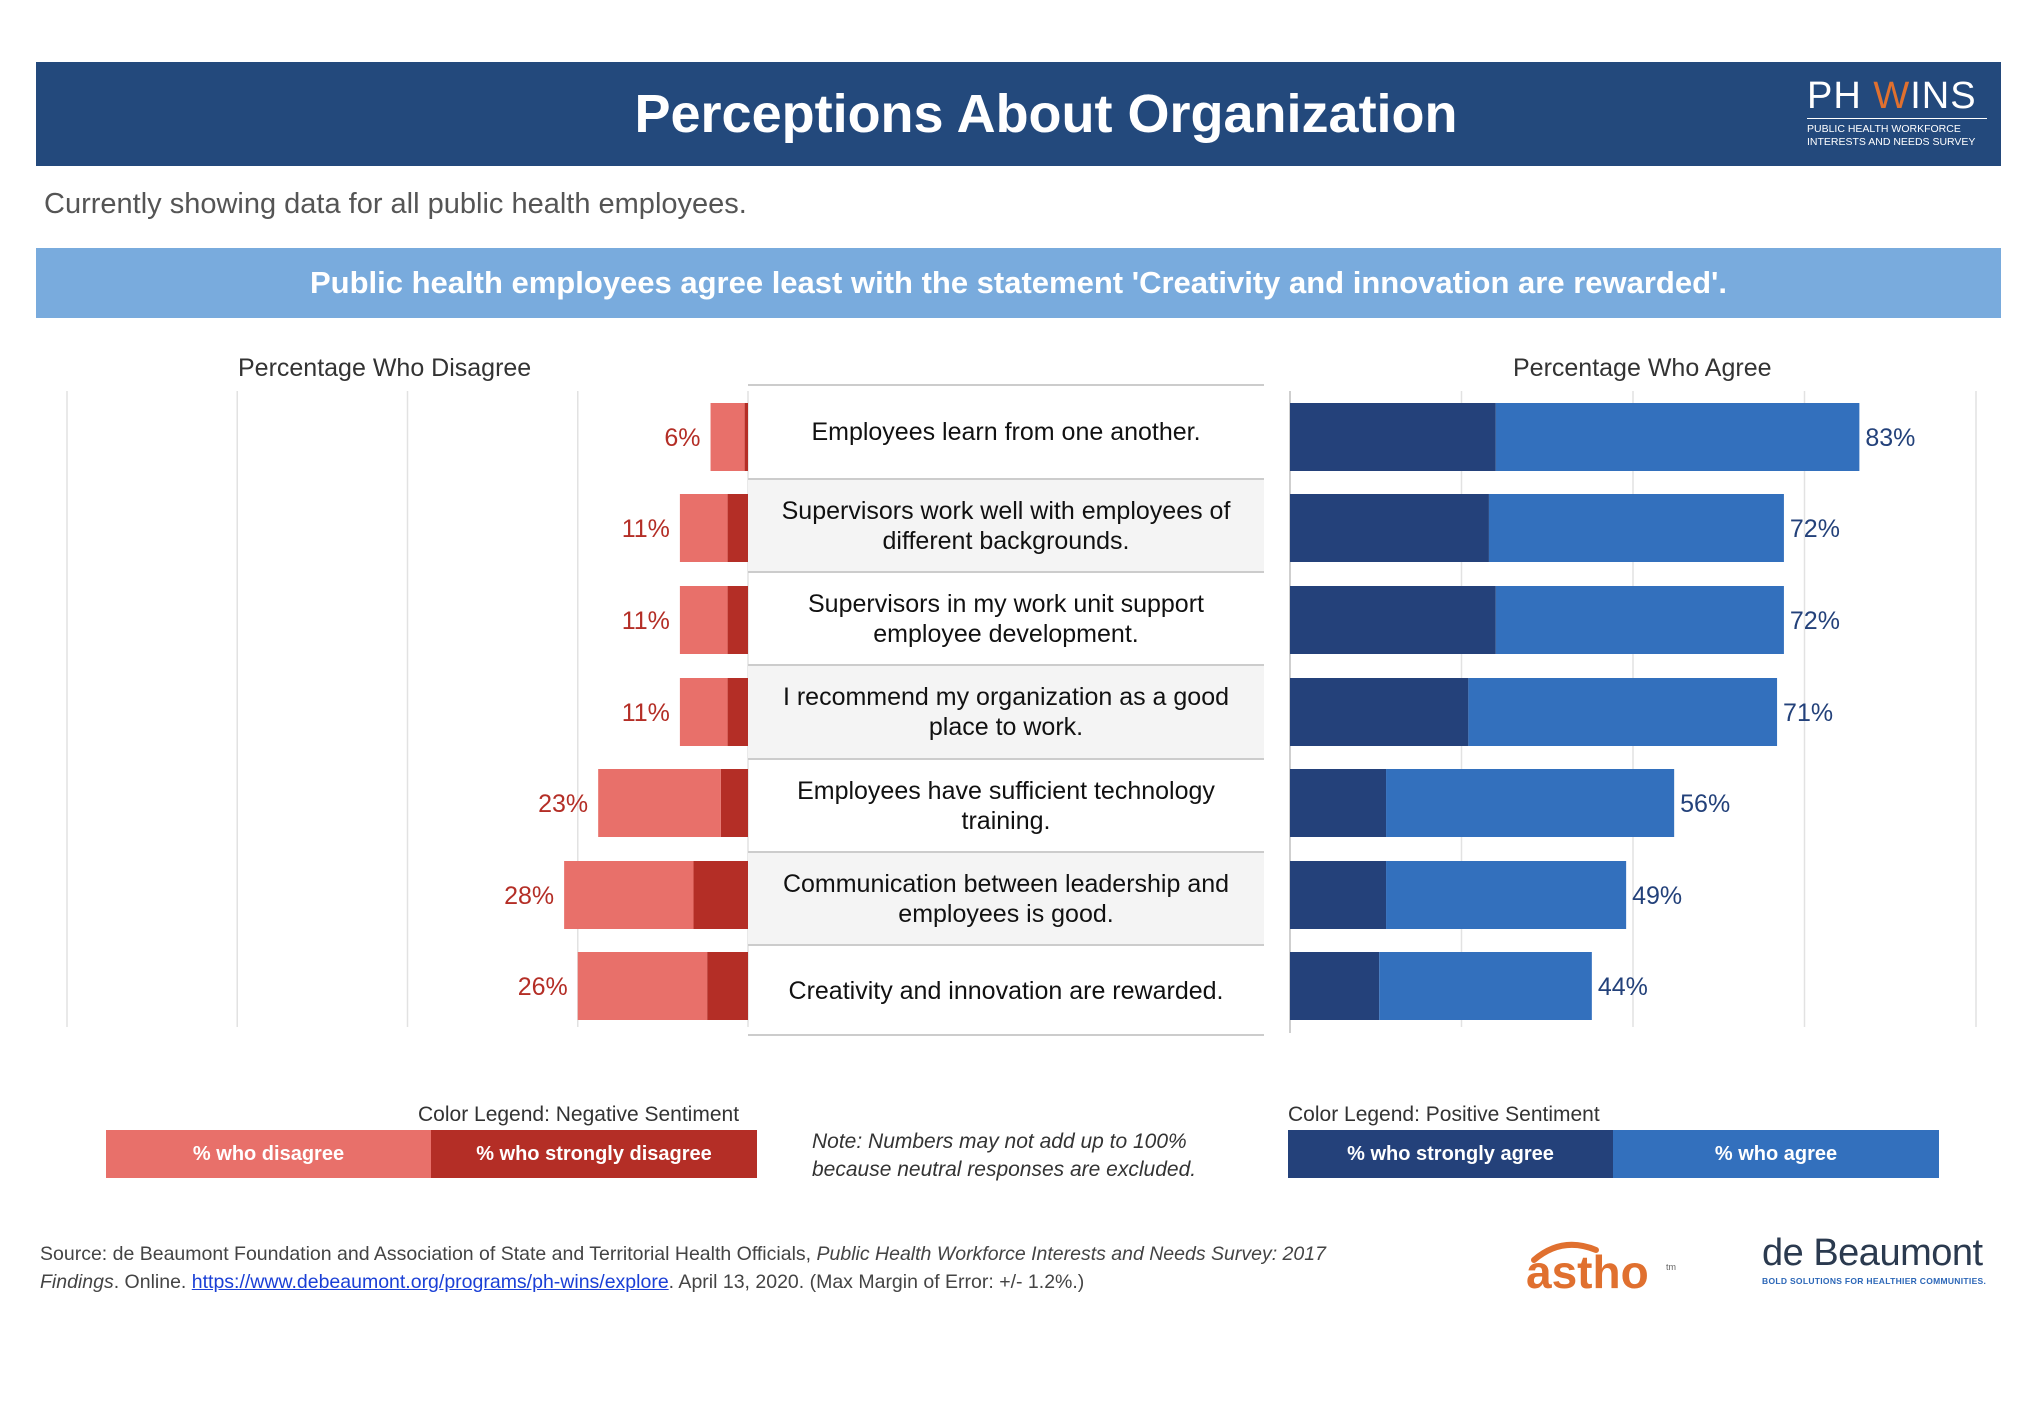 This screenshot has height=1414, width=2028. What do you see at coordinates (385, 368) in the screenshot?
I see `disagree-panel-title: Percentage Who Disagree` at bounding box center [385, 368].